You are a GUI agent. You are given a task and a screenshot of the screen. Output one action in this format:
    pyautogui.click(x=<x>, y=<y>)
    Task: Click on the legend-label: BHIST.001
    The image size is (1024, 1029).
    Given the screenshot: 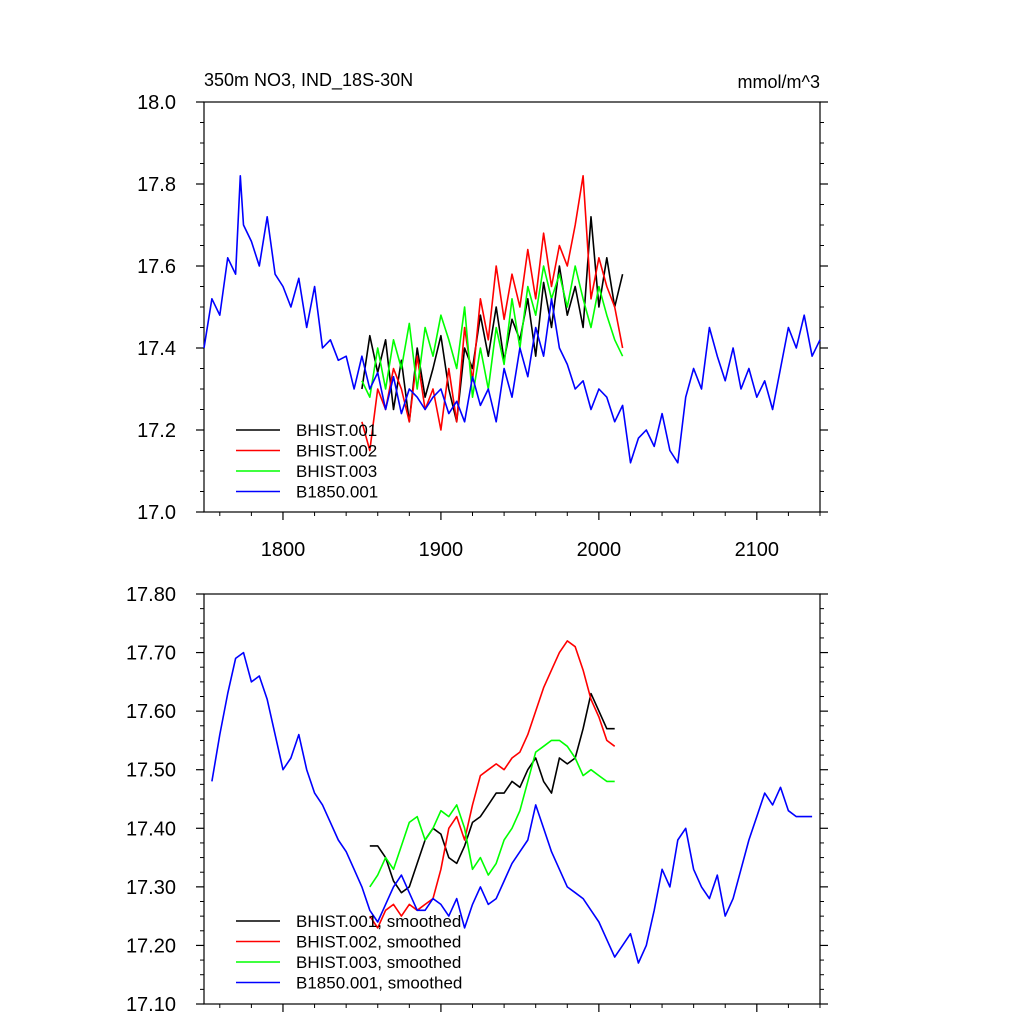 What is the action you would take?
    pyautogui.click(x=336, y=430)
    